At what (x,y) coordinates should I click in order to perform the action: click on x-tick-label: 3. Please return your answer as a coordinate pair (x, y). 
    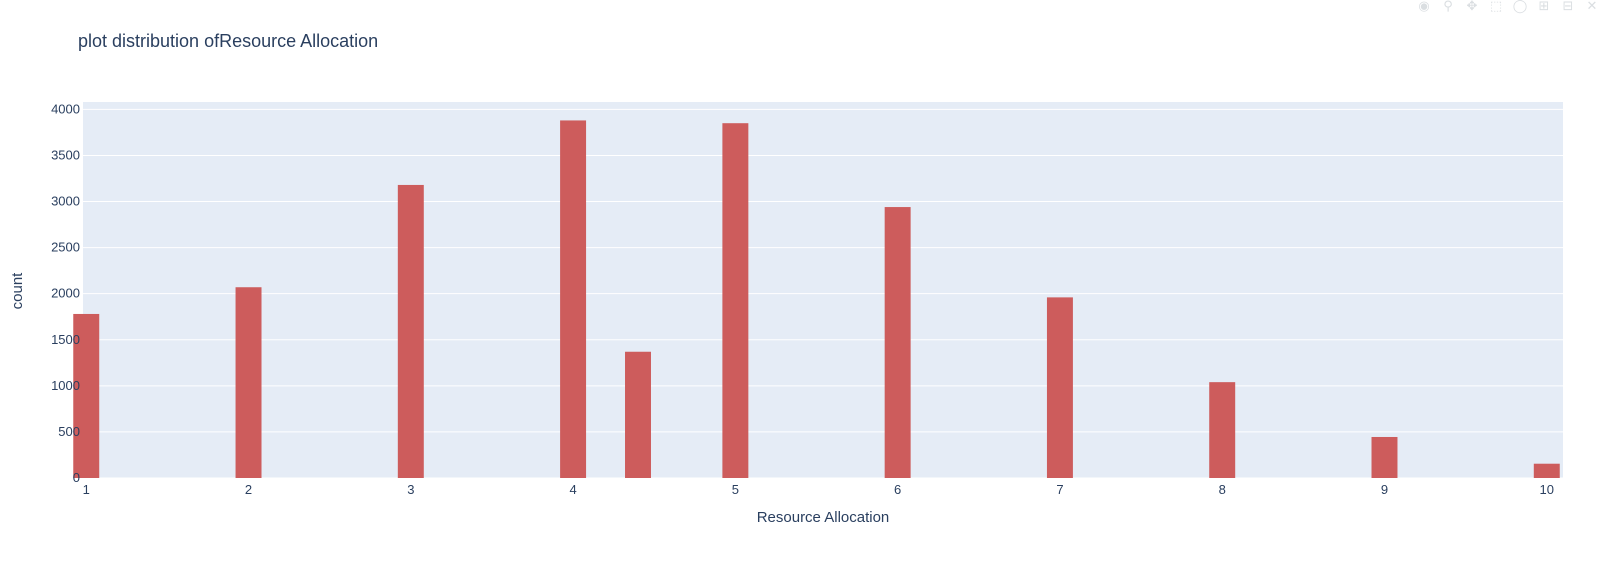
    Looking at the image, I should click on (410, 489).